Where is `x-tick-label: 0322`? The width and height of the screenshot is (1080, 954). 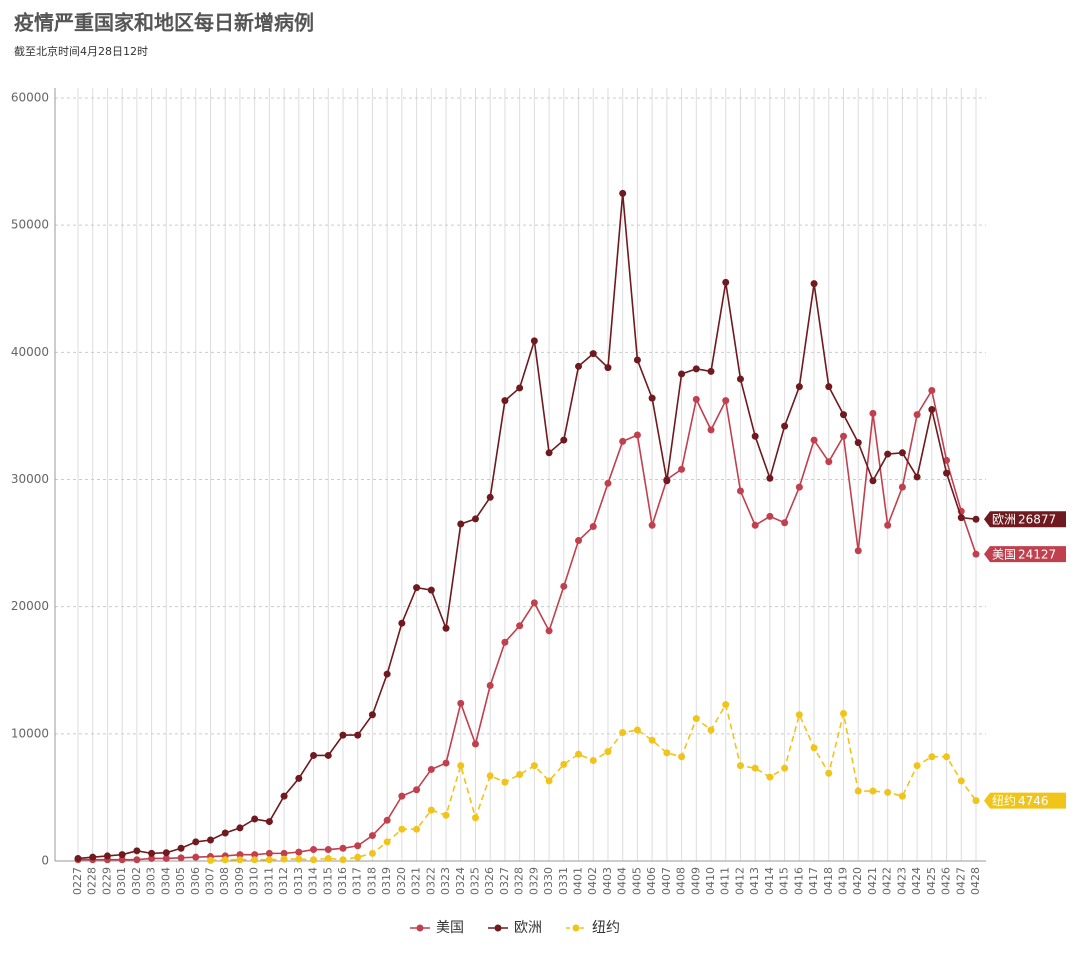 x-tick-label: 0322 is located at coordinates (430, 881).